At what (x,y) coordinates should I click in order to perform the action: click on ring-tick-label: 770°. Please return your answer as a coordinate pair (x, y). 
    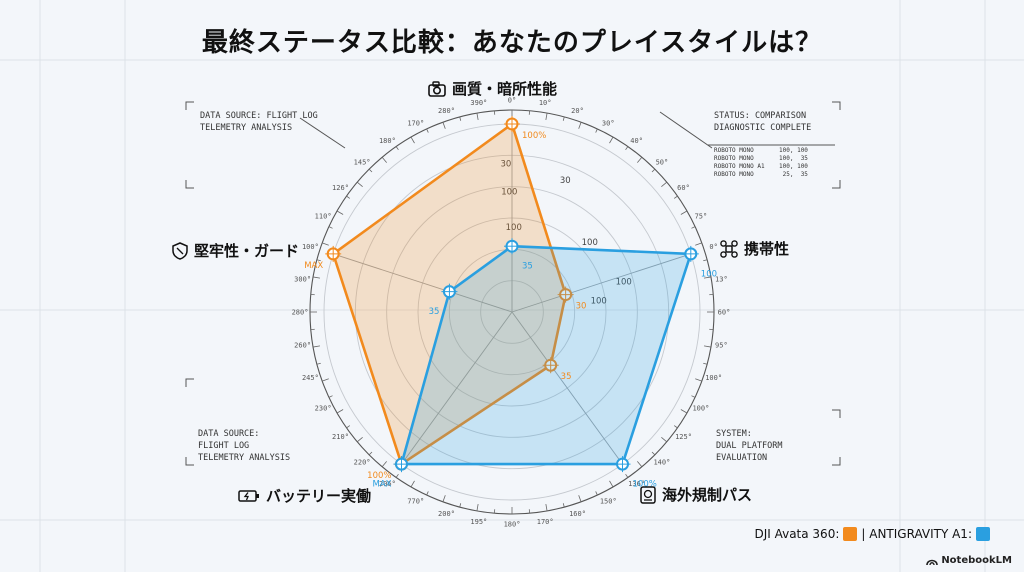
    Looking at the image, I should click on (415, 501).